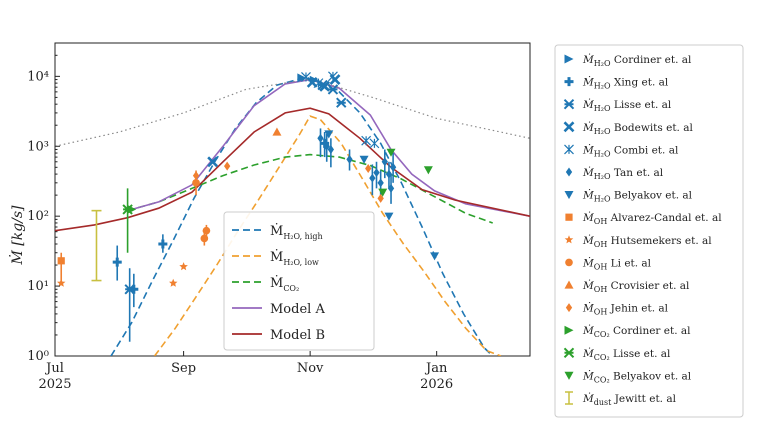 This screenshot has height=421, width=768. What do you see at coordinates (38, 356) in the screenshot?
I see `y-tick-label-0: 10⁰` at bounding box center [38, 356].